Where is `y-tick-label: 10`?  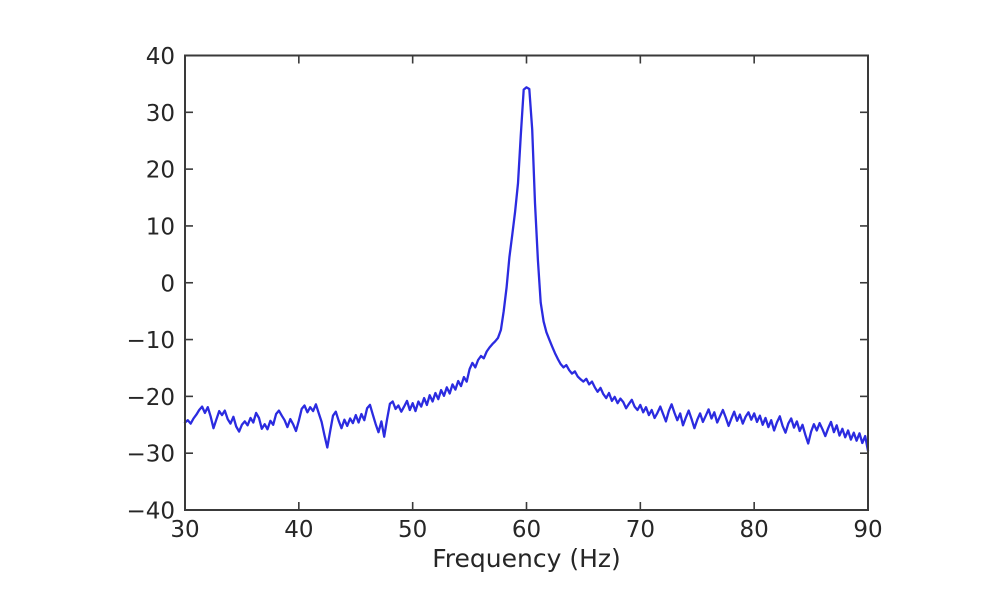 y-tick-label: 10 is located at coordinates (160, 227).